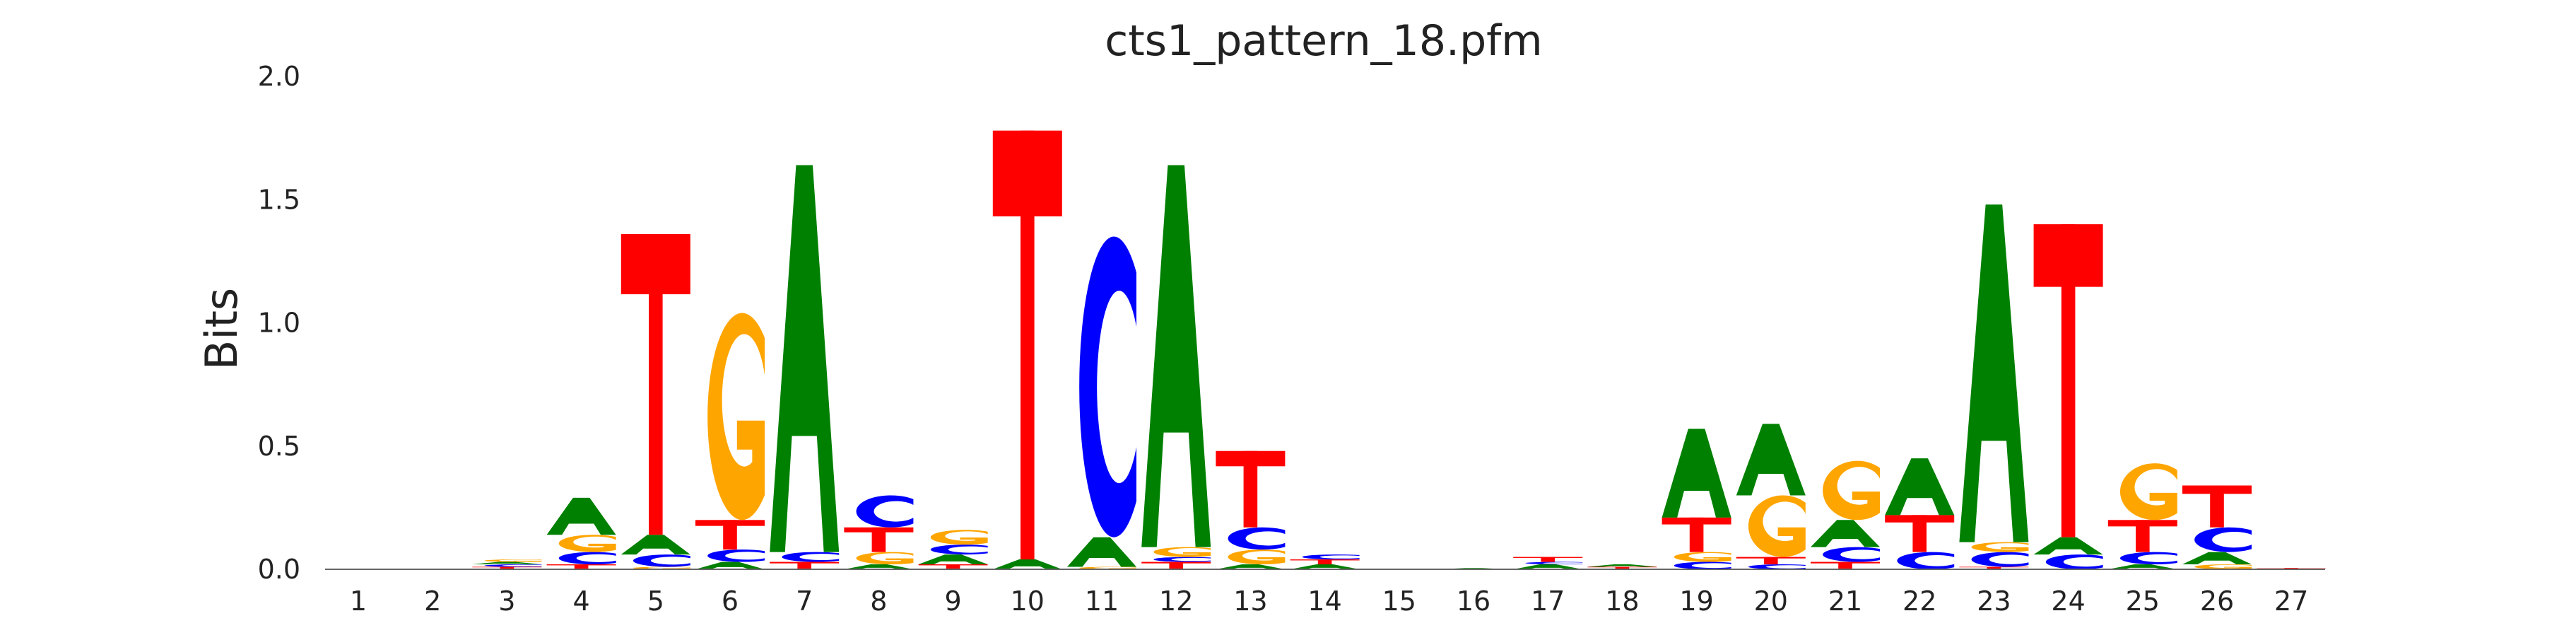 Image resolution: width=2576 pixels, height=640 pixels. What do you see at coordinates (730, 601) in the screenshot?
I see `x-tick-label: 6` at bounding box center [730, 601].